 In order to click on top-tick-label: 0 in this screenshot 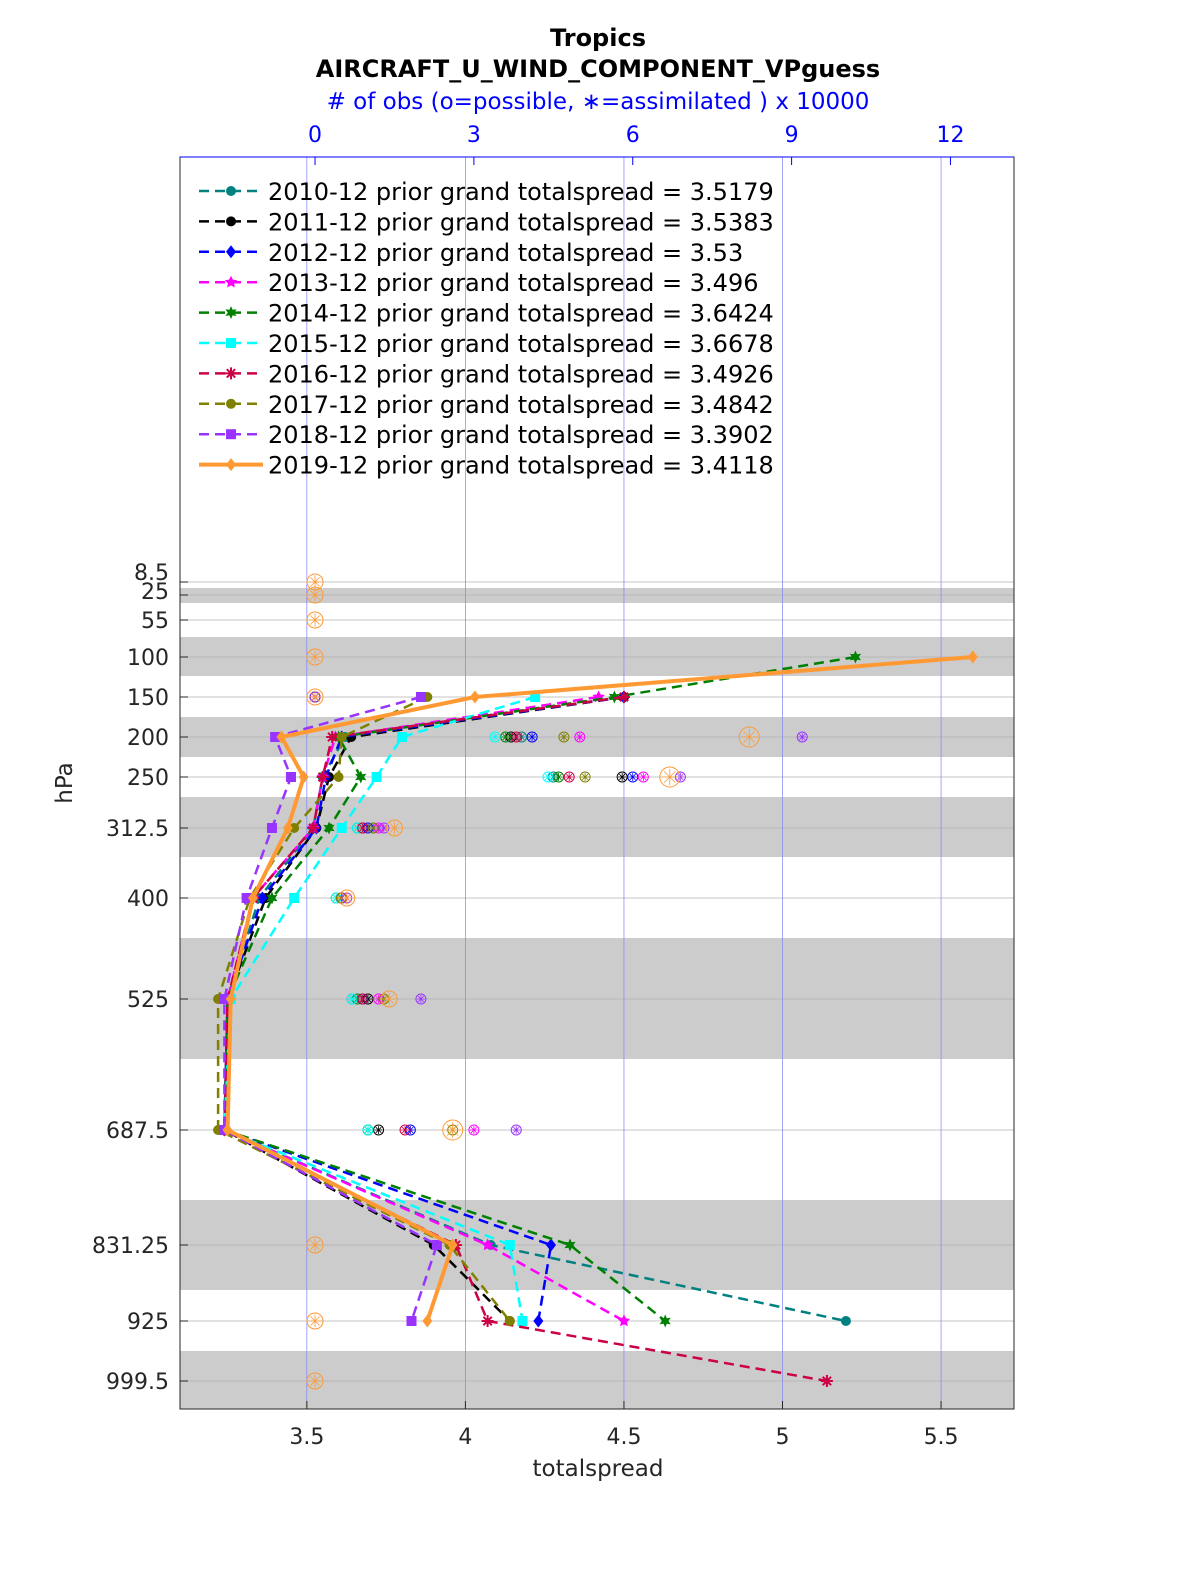, I will do `click(315, 135)`.